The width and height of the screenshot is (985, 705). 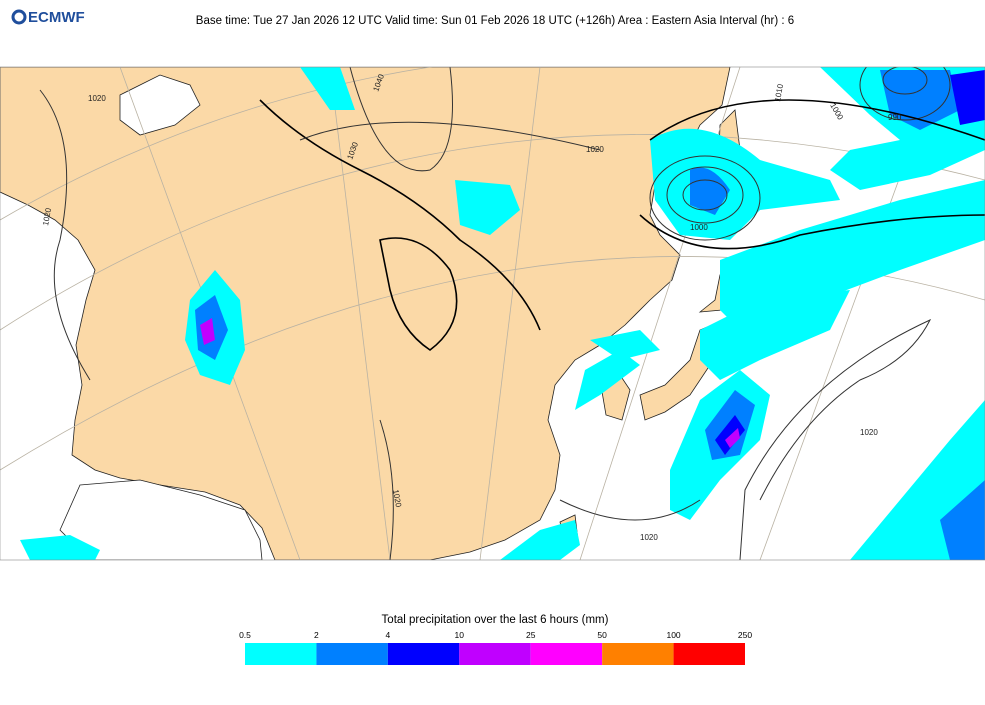 What do you see at coordinates (602, 635) in the screenshot?
I see `colorbar-tick-label: 50` at bounding box center [602, 635].